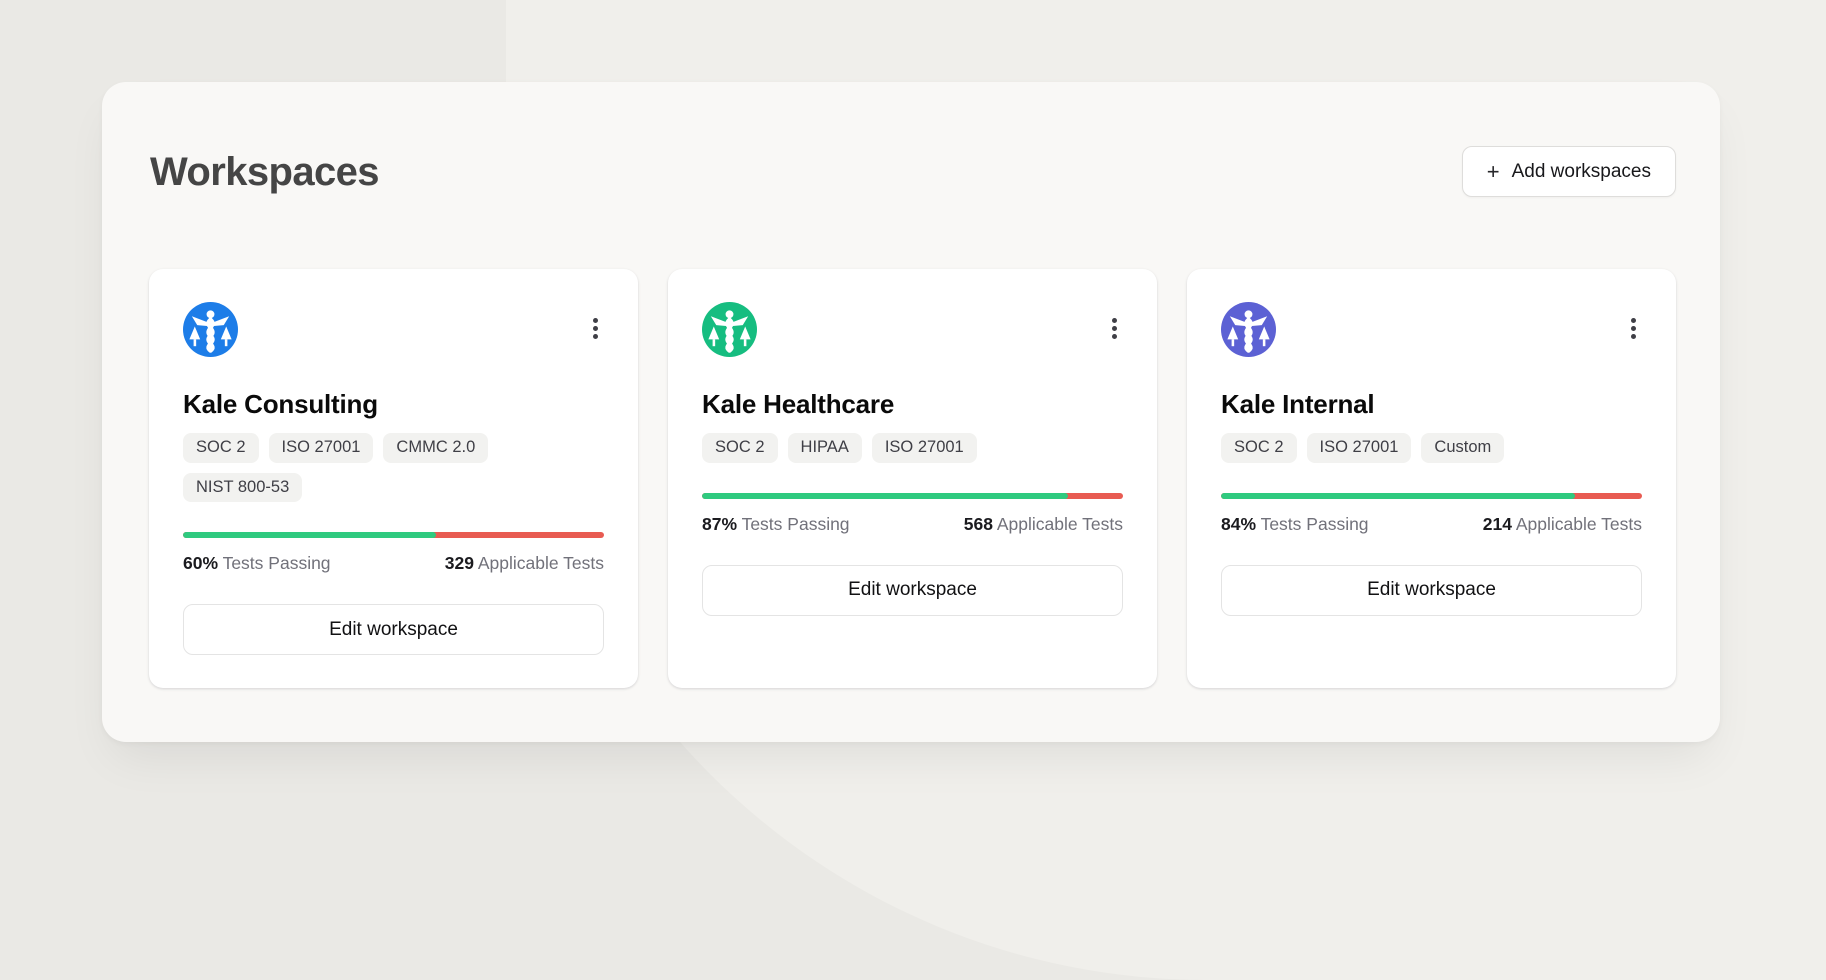 This screenshot has height=980, width=1826. I want to click on tests-passing-stat: 87% Tests Passing, so click(776, 524).